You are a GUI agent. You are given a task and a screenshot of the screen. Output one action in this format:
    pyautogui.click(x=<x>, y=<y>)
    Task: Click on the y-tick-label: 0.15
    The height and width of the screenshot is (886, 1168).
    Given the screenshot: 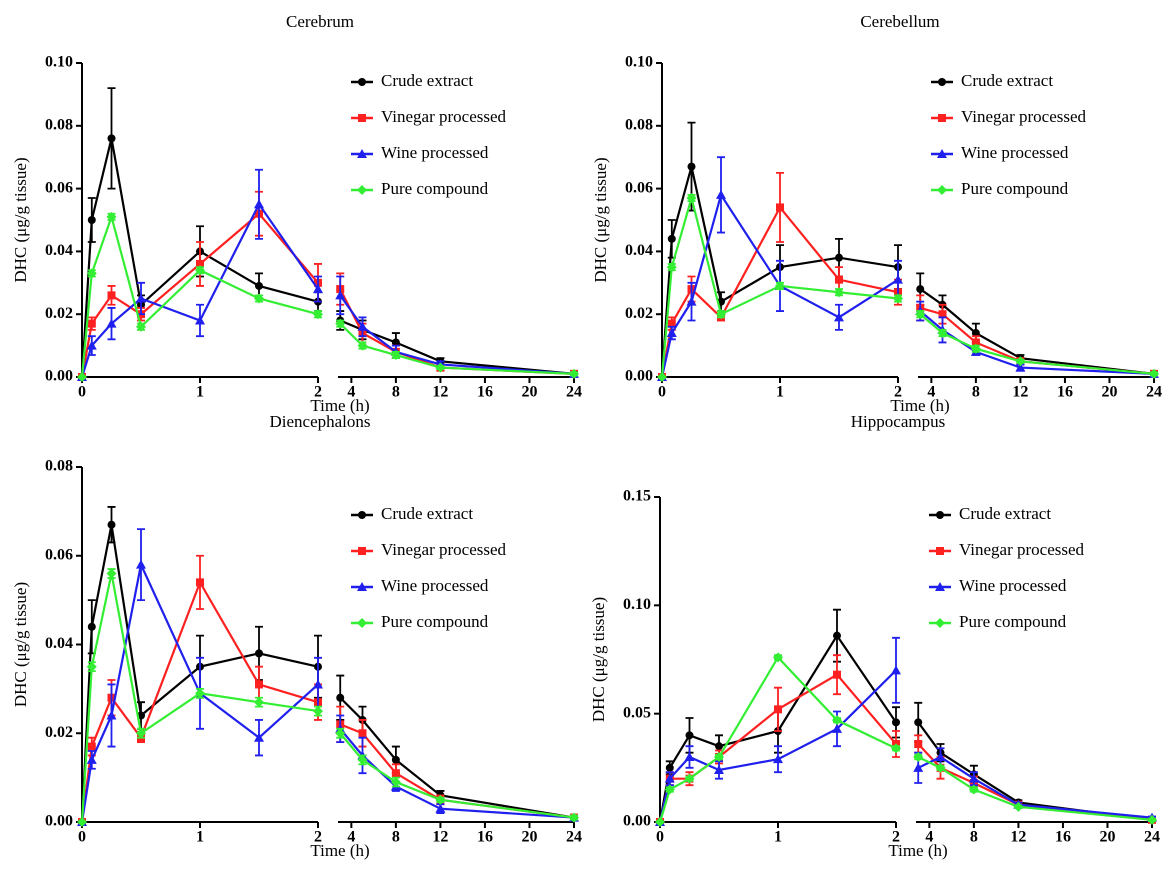 What is the action you would take?
    pyautogui.click(x=637, y=496)
    